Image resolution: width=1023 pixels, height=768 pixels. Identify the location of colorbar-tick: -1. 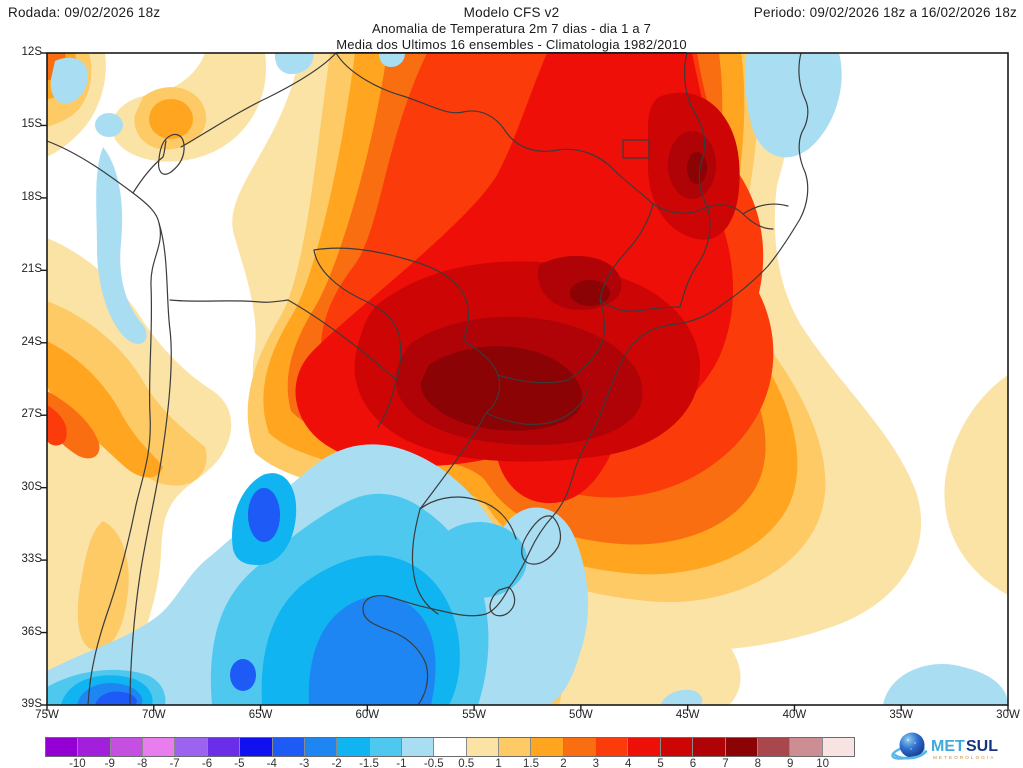
(401, 763).